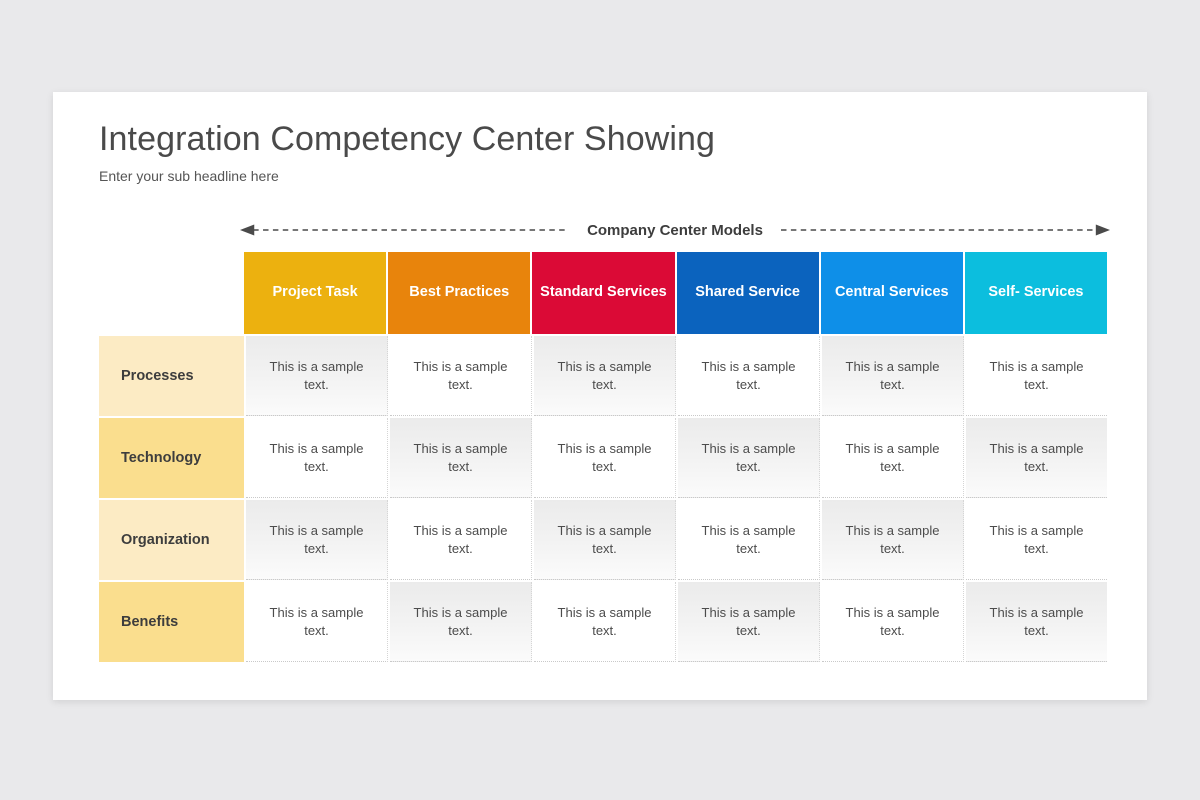 This screenshot has width=1200, height=800. Describe the element at coordinates (189, 176) in the screenshot. I see `page-subtitle: Enter your sub headline here` at that location.